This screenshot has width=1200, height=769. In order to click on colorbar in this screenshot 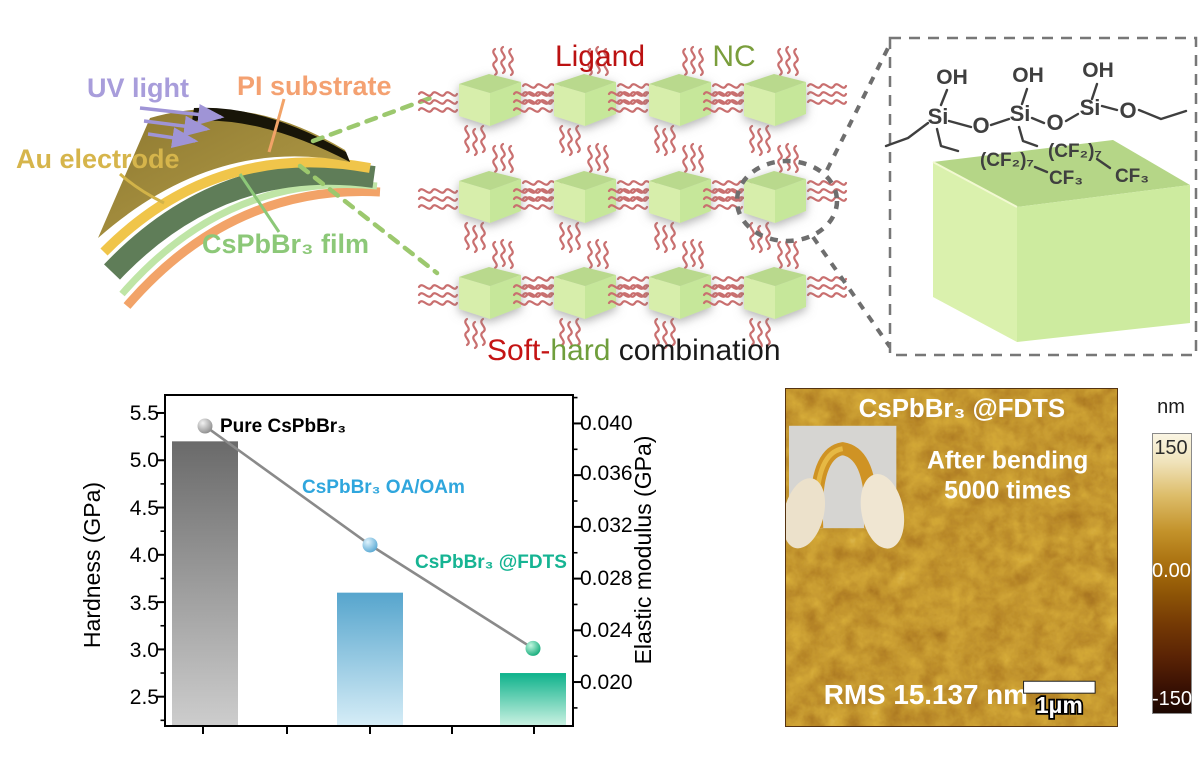, I will do `click(1172, 573)`.